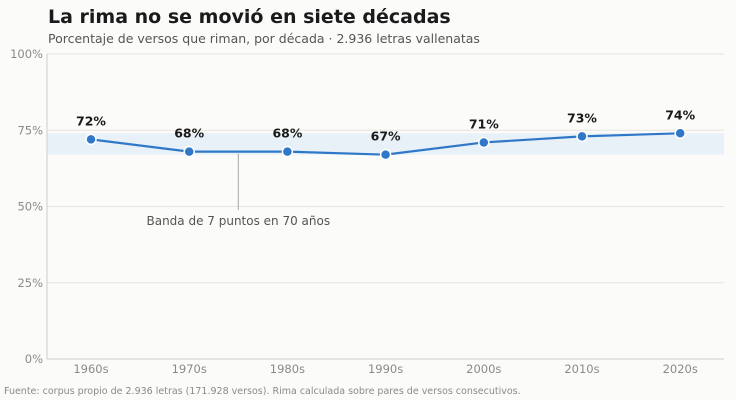  Describe the element at coordinates (34, 359) in the screenshot. I see `y-tick-label: 0%` at that location.